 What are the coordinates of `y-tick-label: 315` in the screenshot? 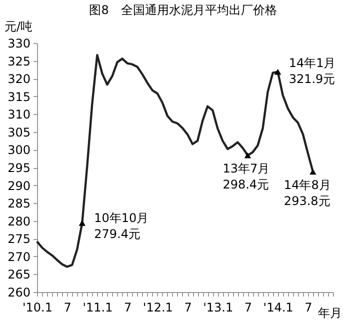 It's located at (19, 97).